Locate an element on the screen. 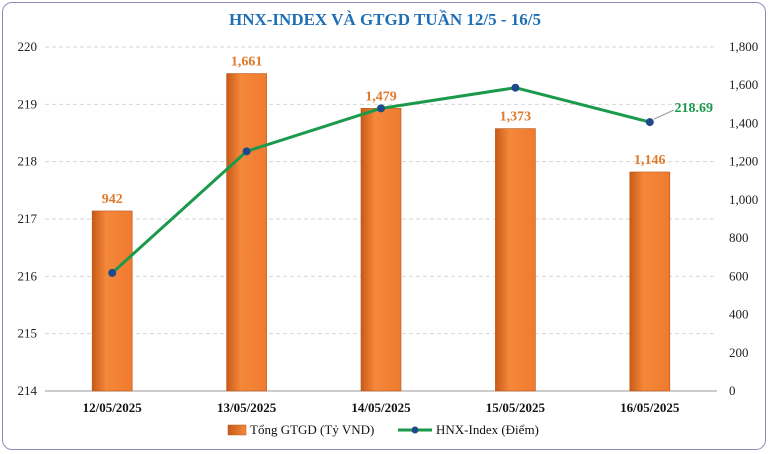 The height and width of the screenshot is (454, 770). left-axis: 214 215 216 217 218 219 220 is located at coordinates (28, 218).